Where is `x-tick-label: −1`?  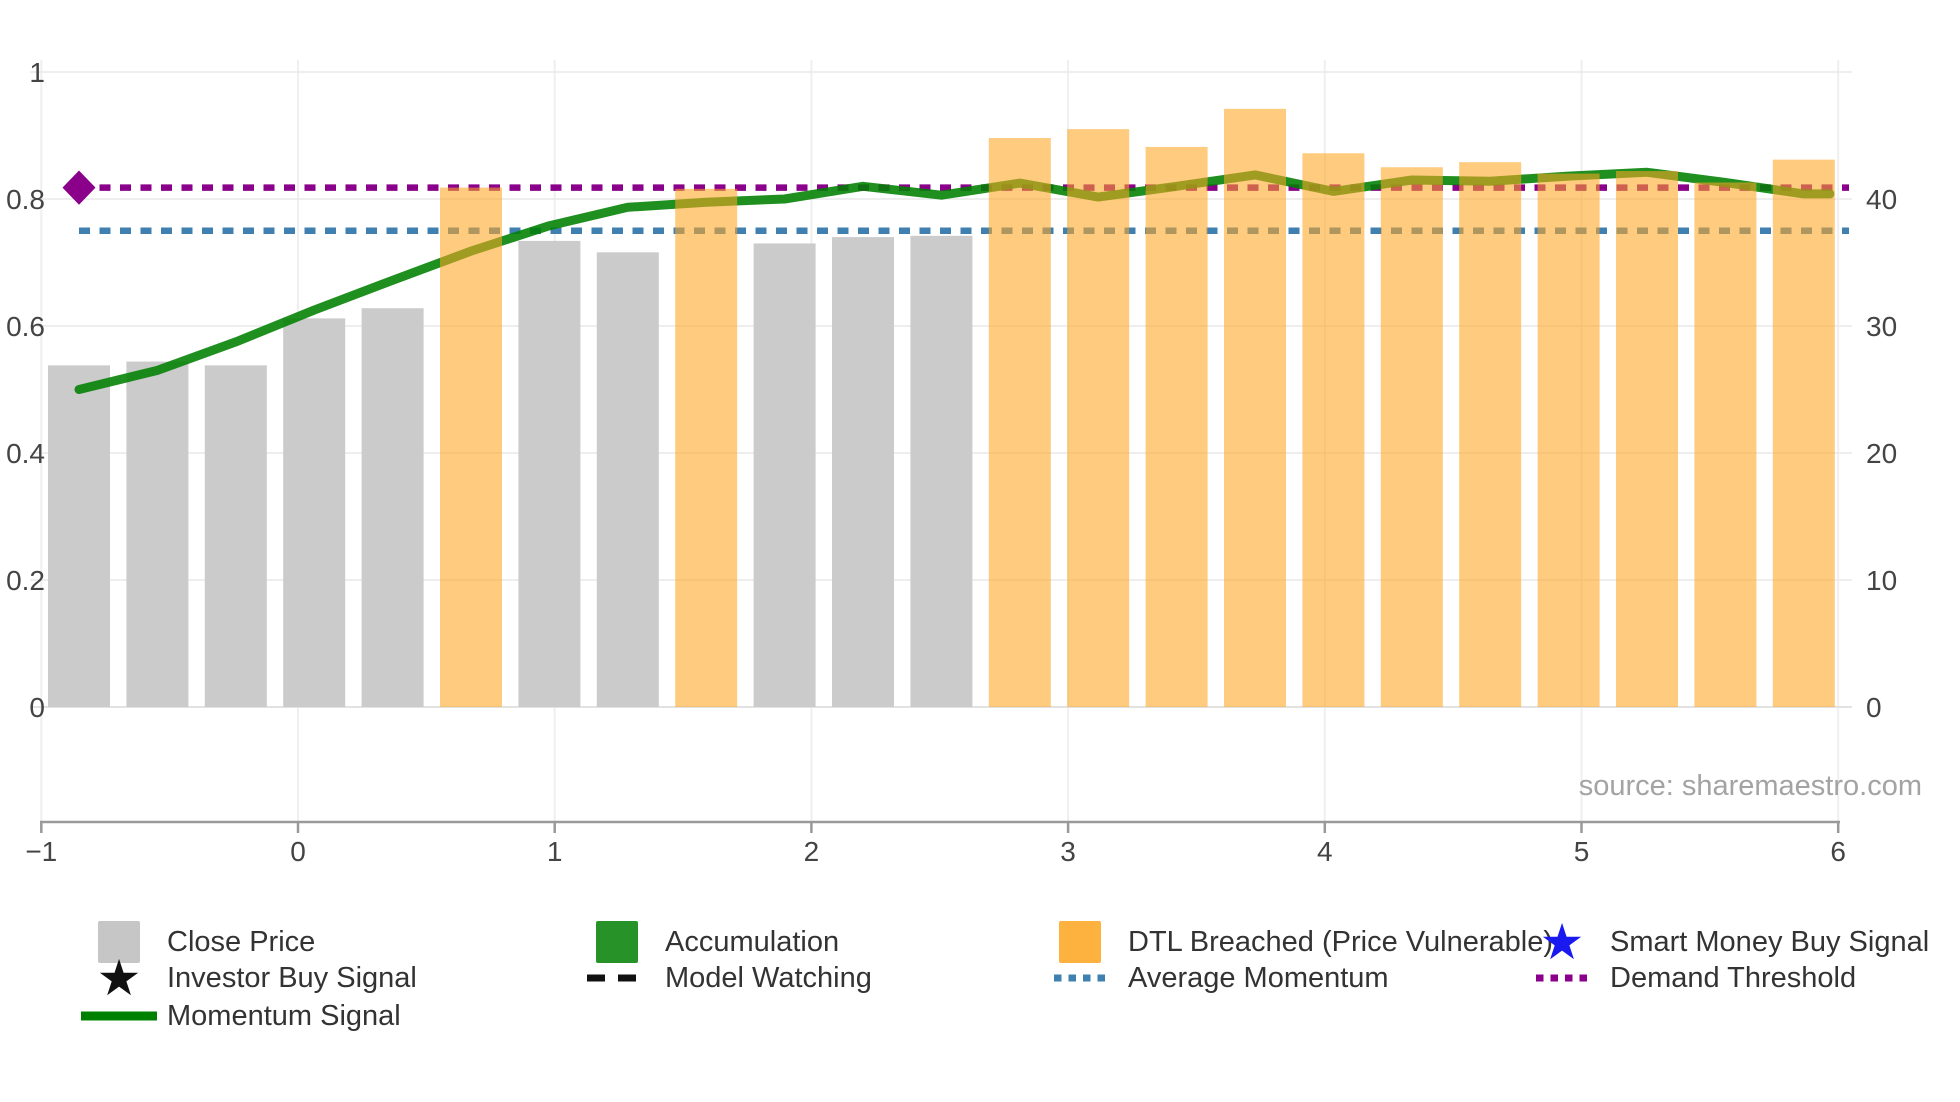
x-tick-label: −1 is located at coordinates (41, 851).